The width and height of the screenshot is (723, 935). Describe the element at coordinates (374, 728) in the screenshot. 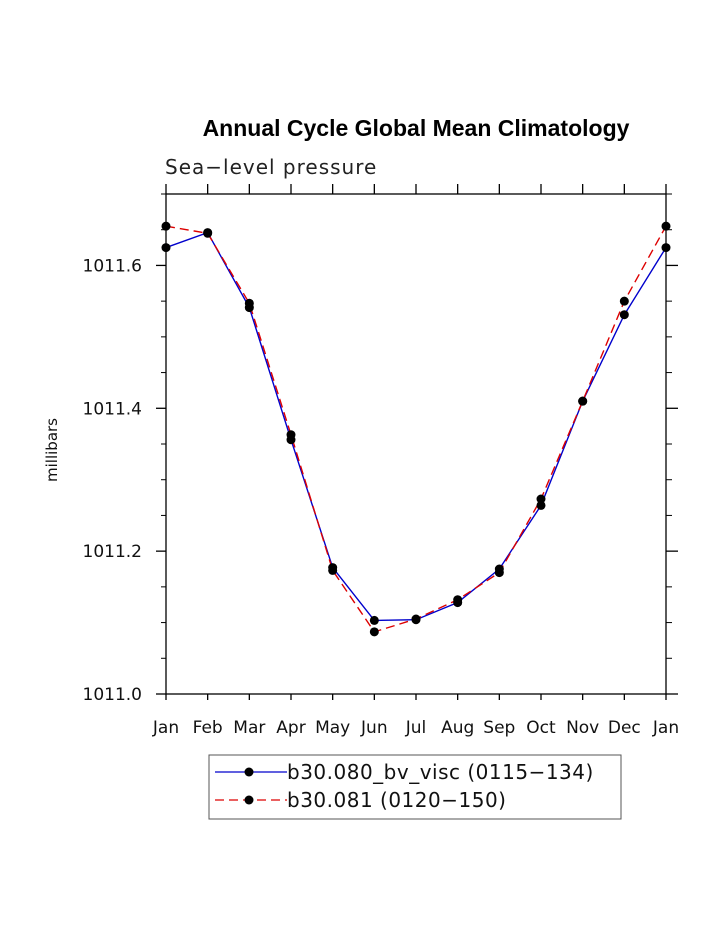

I see `x-tick-label: Jun` at that location.